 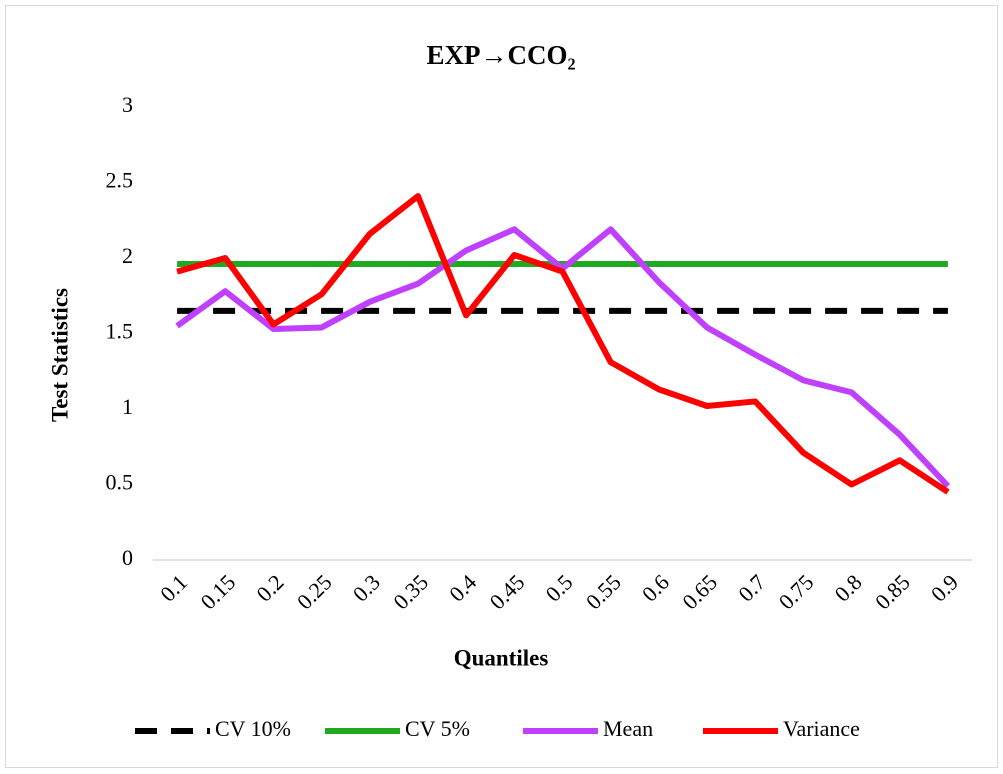 I want to click on y-axis-title: Test Statistics, so click(x=59, y=355).